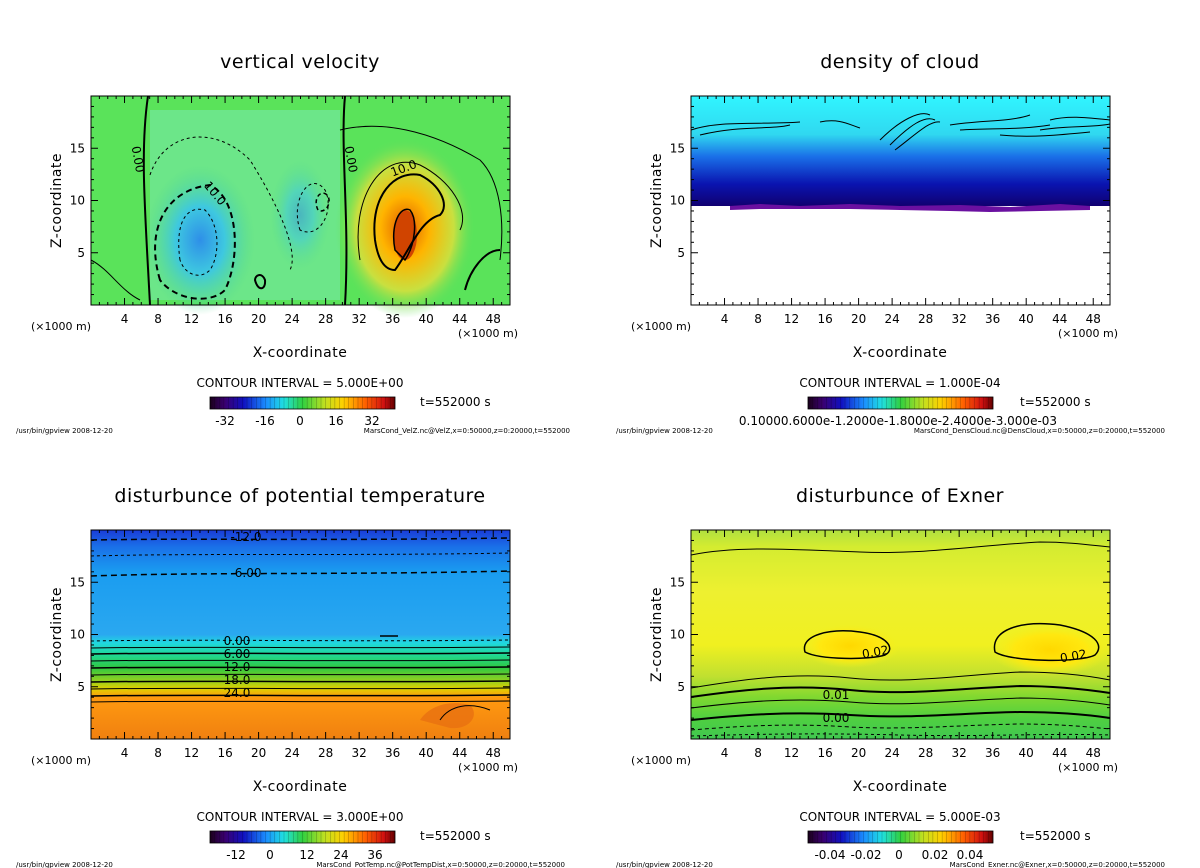 Image resolution: width=1200 pixels, height=868 pixels. What do you see at coordinates (237, 654) in the screenshot?
I see `contour-label: 6.00` at bounding box center [237, 654].